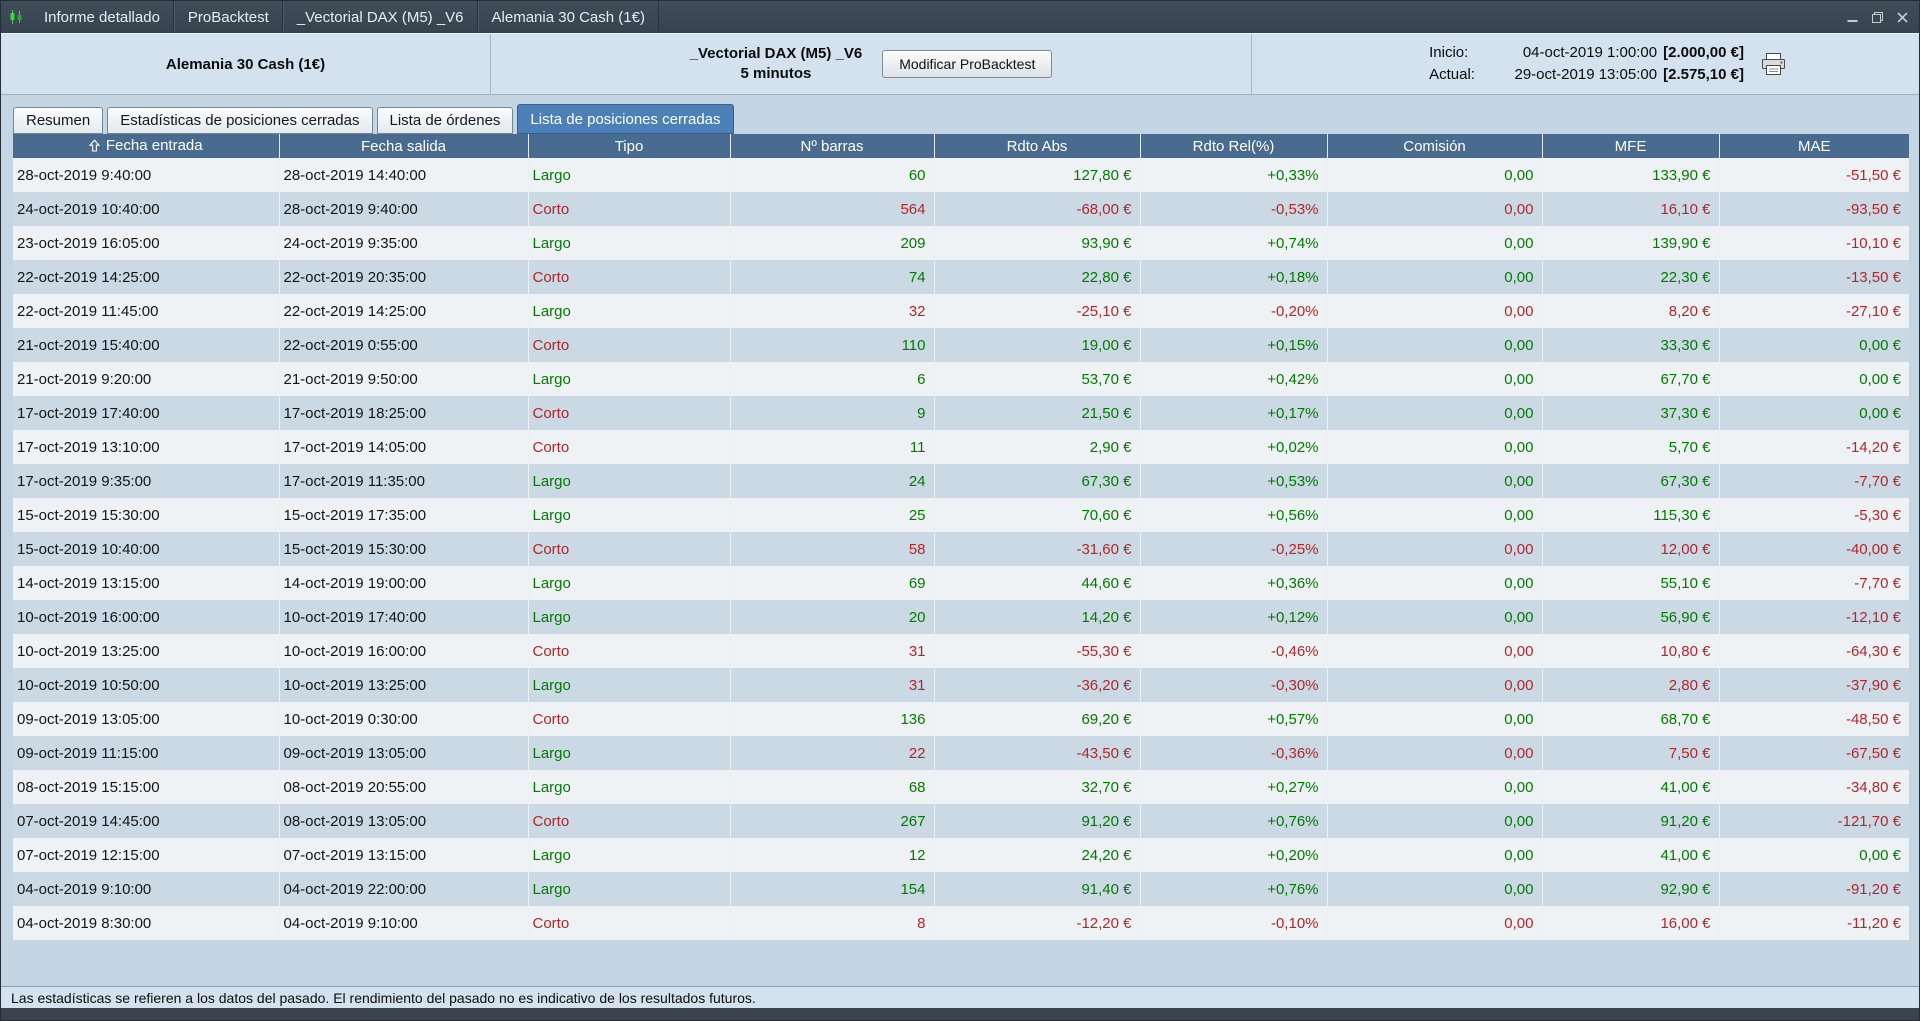 This screenshot has width=1920, height=1021. Describe the element at coordinates (146, 787) in the screenshot. I see `cell-fecha-entrada: 08-oct-2019 15:15:00` at that location.